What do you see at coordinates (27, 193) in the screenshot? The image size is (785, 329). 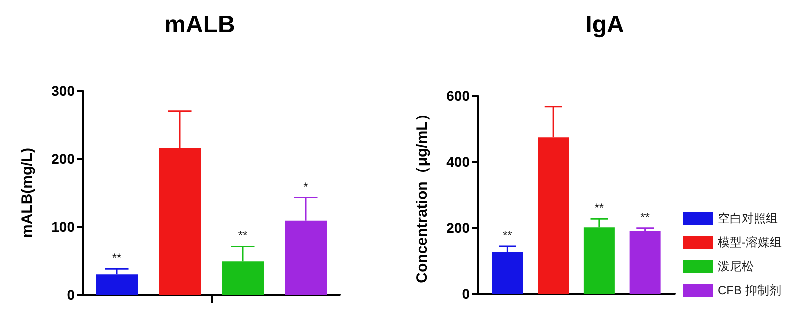 I see `y-axis-title: mALB(mg/L)` at bounding box center [27, 193].